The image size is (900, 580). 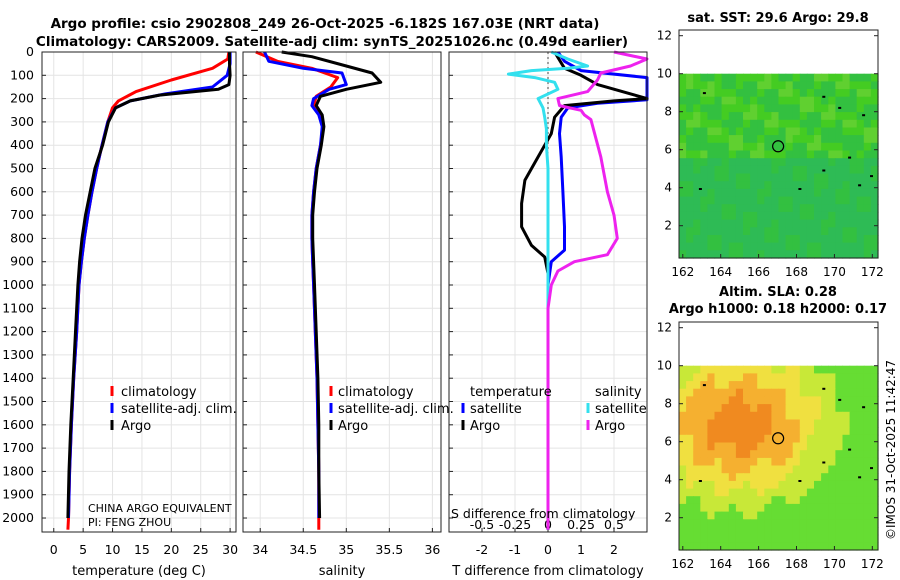 I want to click on s-tick-label: 0.5, so click(x=614, y=524).